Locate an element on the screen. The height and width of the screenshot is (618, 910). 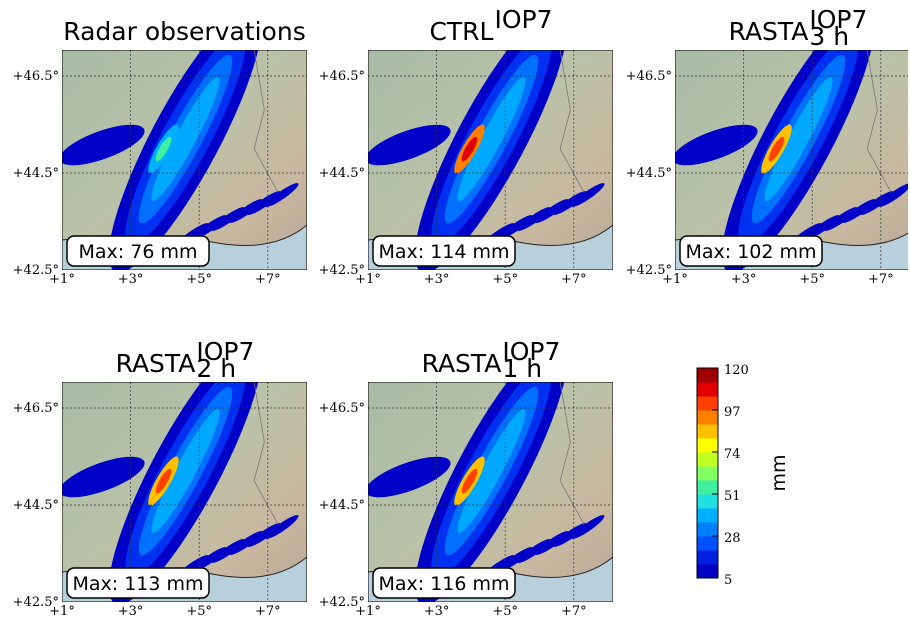
max-label: Max: 113 mm is located at coordinates (137, 584).